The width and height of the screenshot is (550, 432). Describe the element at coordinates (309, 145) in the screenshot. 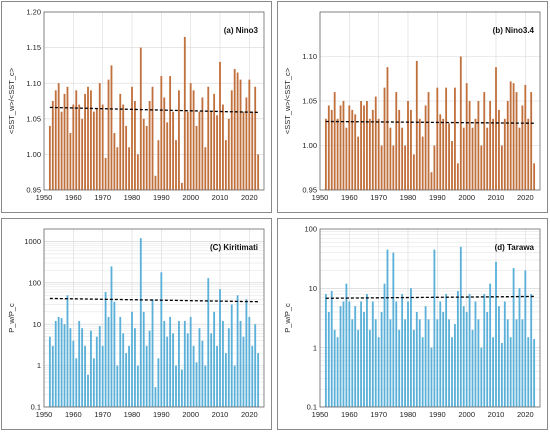

I see `y-tick-label: 1.00` at that location.